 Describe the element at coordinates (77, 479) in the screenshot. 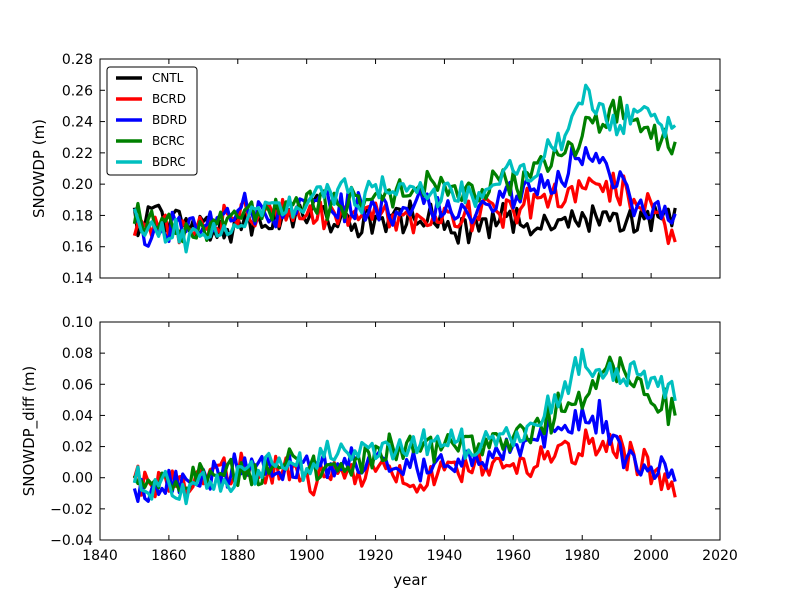

I see `bottom-ytick-label: 0.00` at that location.